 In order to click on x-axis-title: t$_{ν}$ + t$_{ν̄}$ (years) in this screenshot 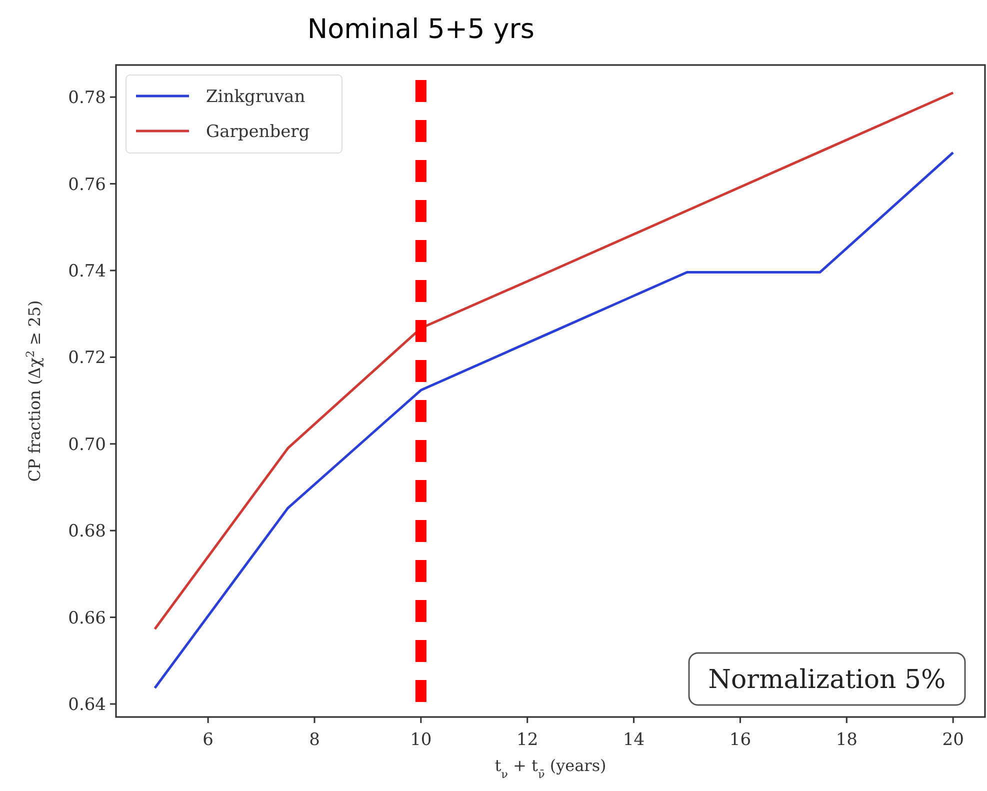, I will do `click(550, 768)`.